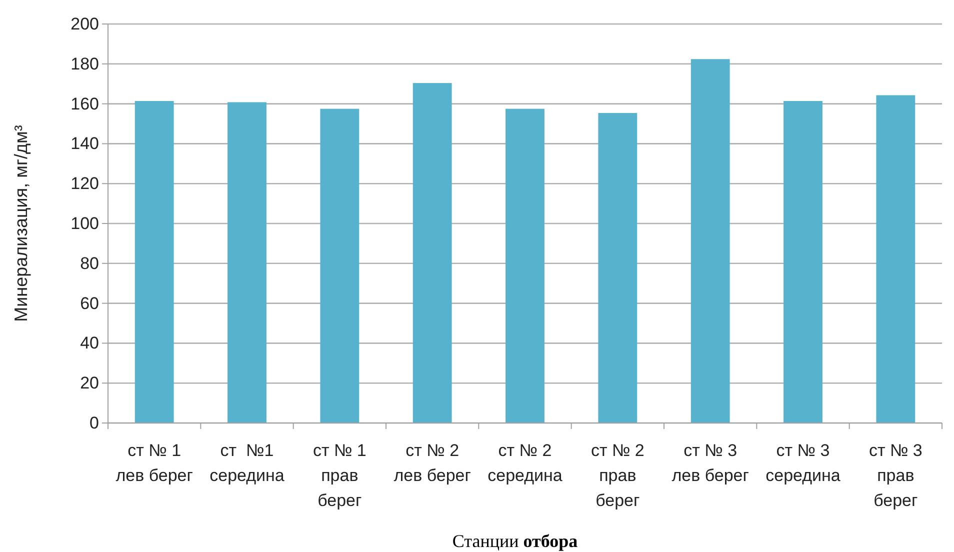  What do you see at coordinates (84, 144) in the screenshot?
I see `y-tick-label: 140` at bounding box center [84, 144].